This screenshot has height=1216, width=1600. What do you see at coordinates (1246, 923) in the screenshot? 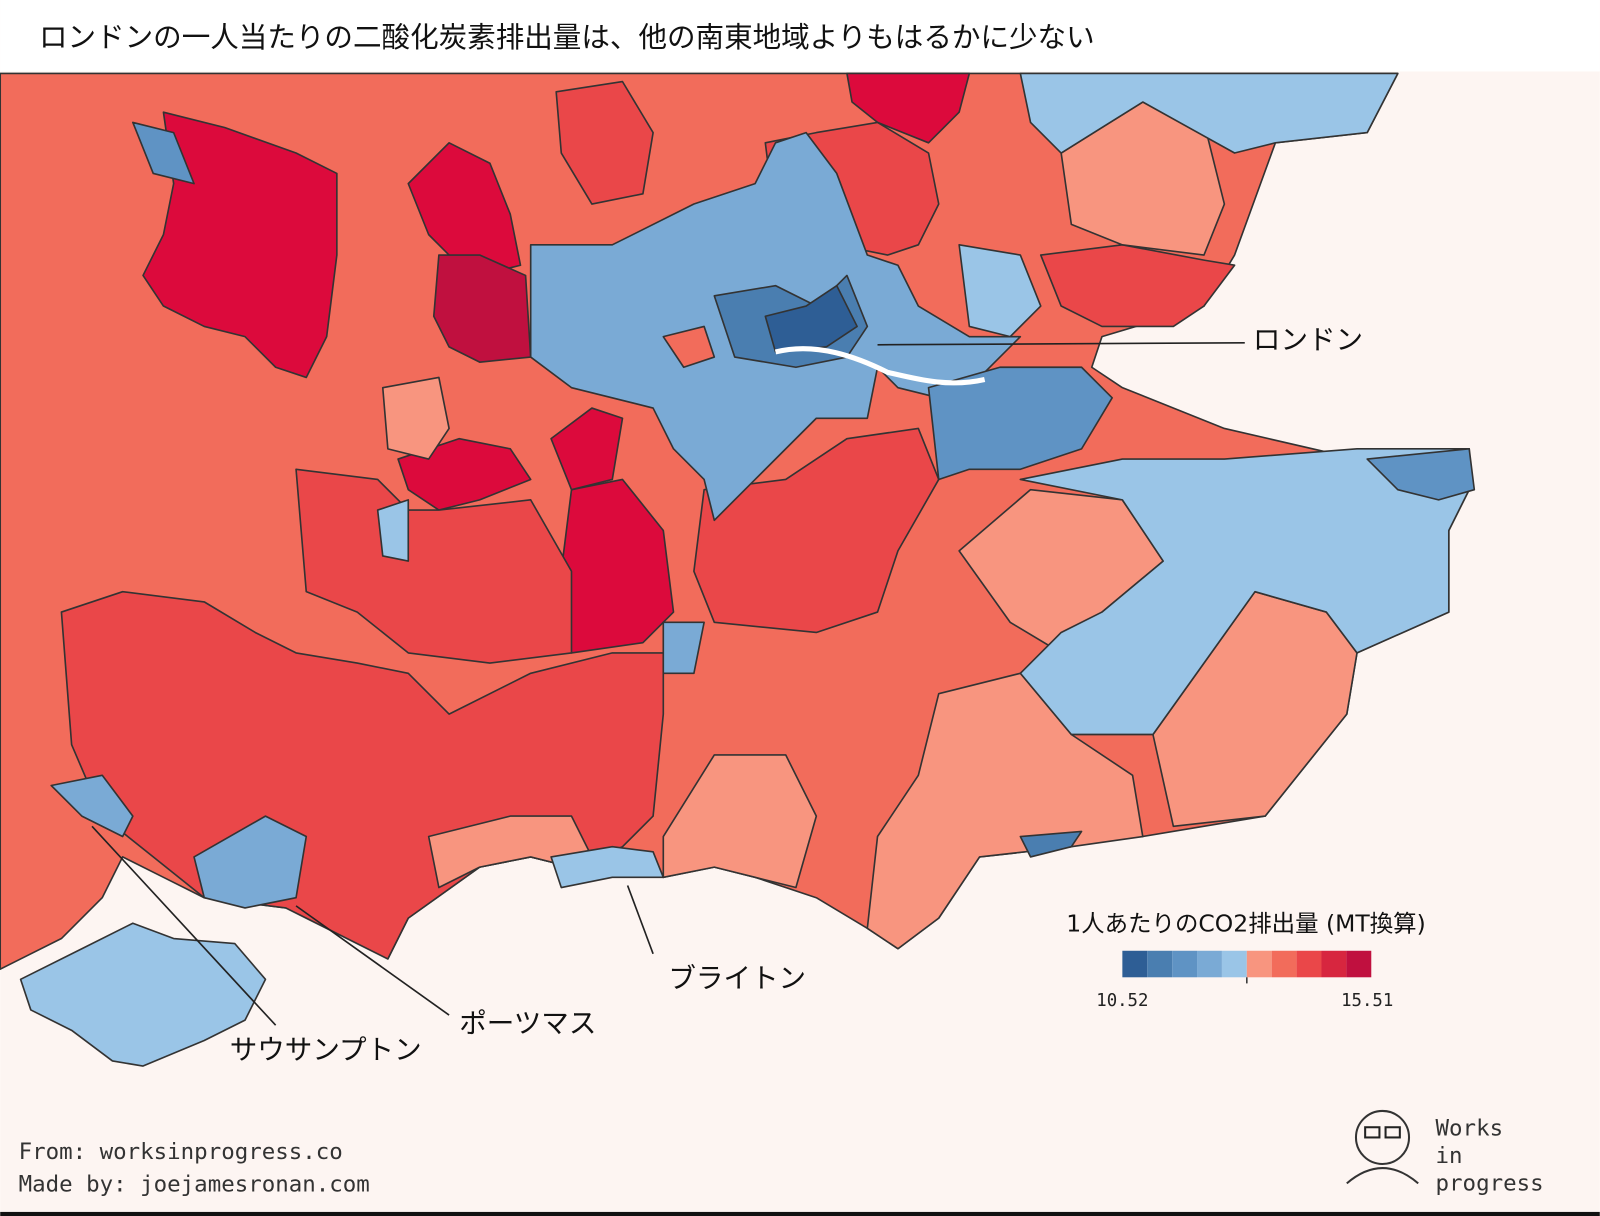
I see `legend-title: 1人あたりのCO2排出量 (MT換算)` at bounding box center [1246, 923].